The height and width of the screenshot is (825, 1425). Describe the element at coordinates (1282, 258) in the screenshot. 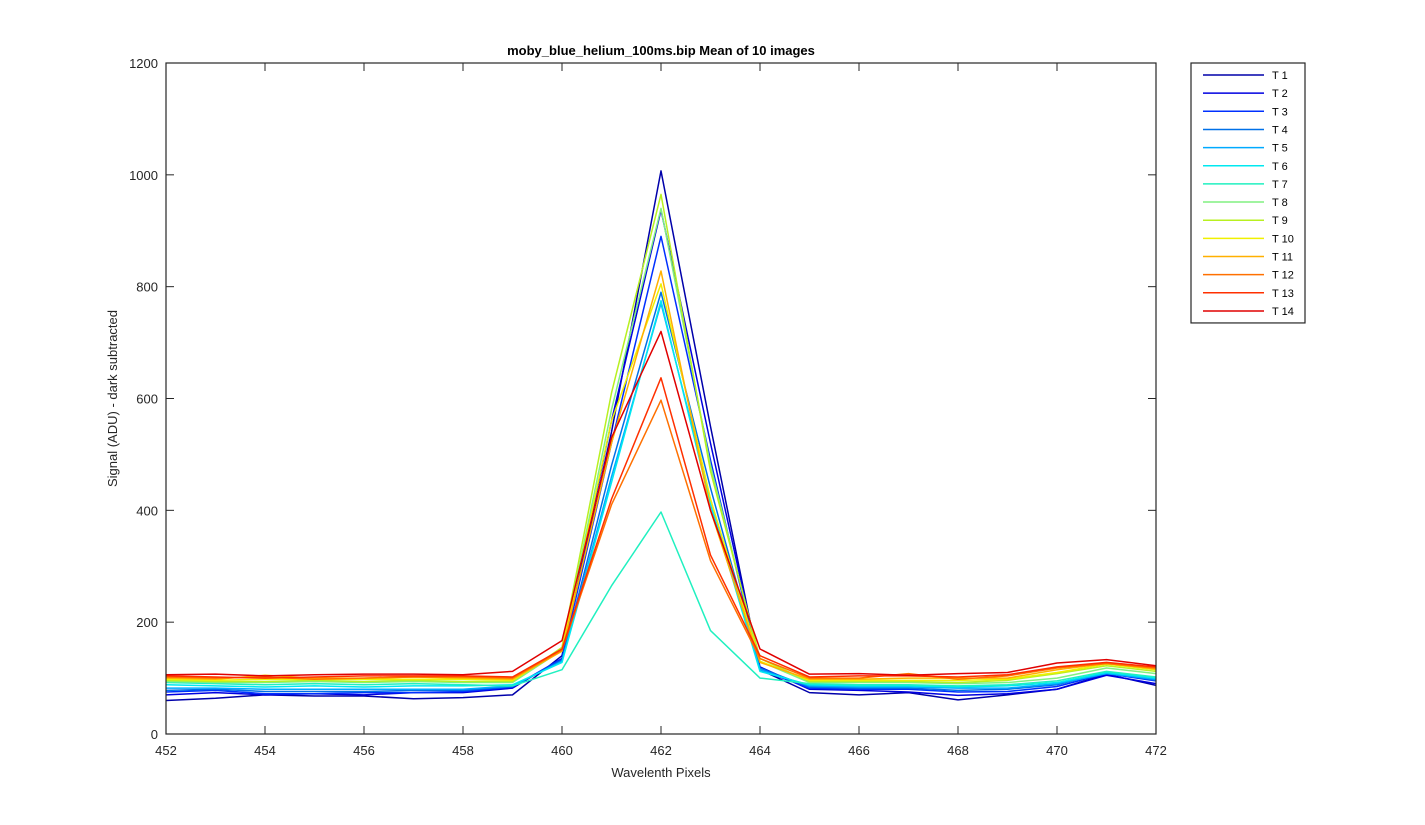

I see `legend-label-11: T 11` at that location.